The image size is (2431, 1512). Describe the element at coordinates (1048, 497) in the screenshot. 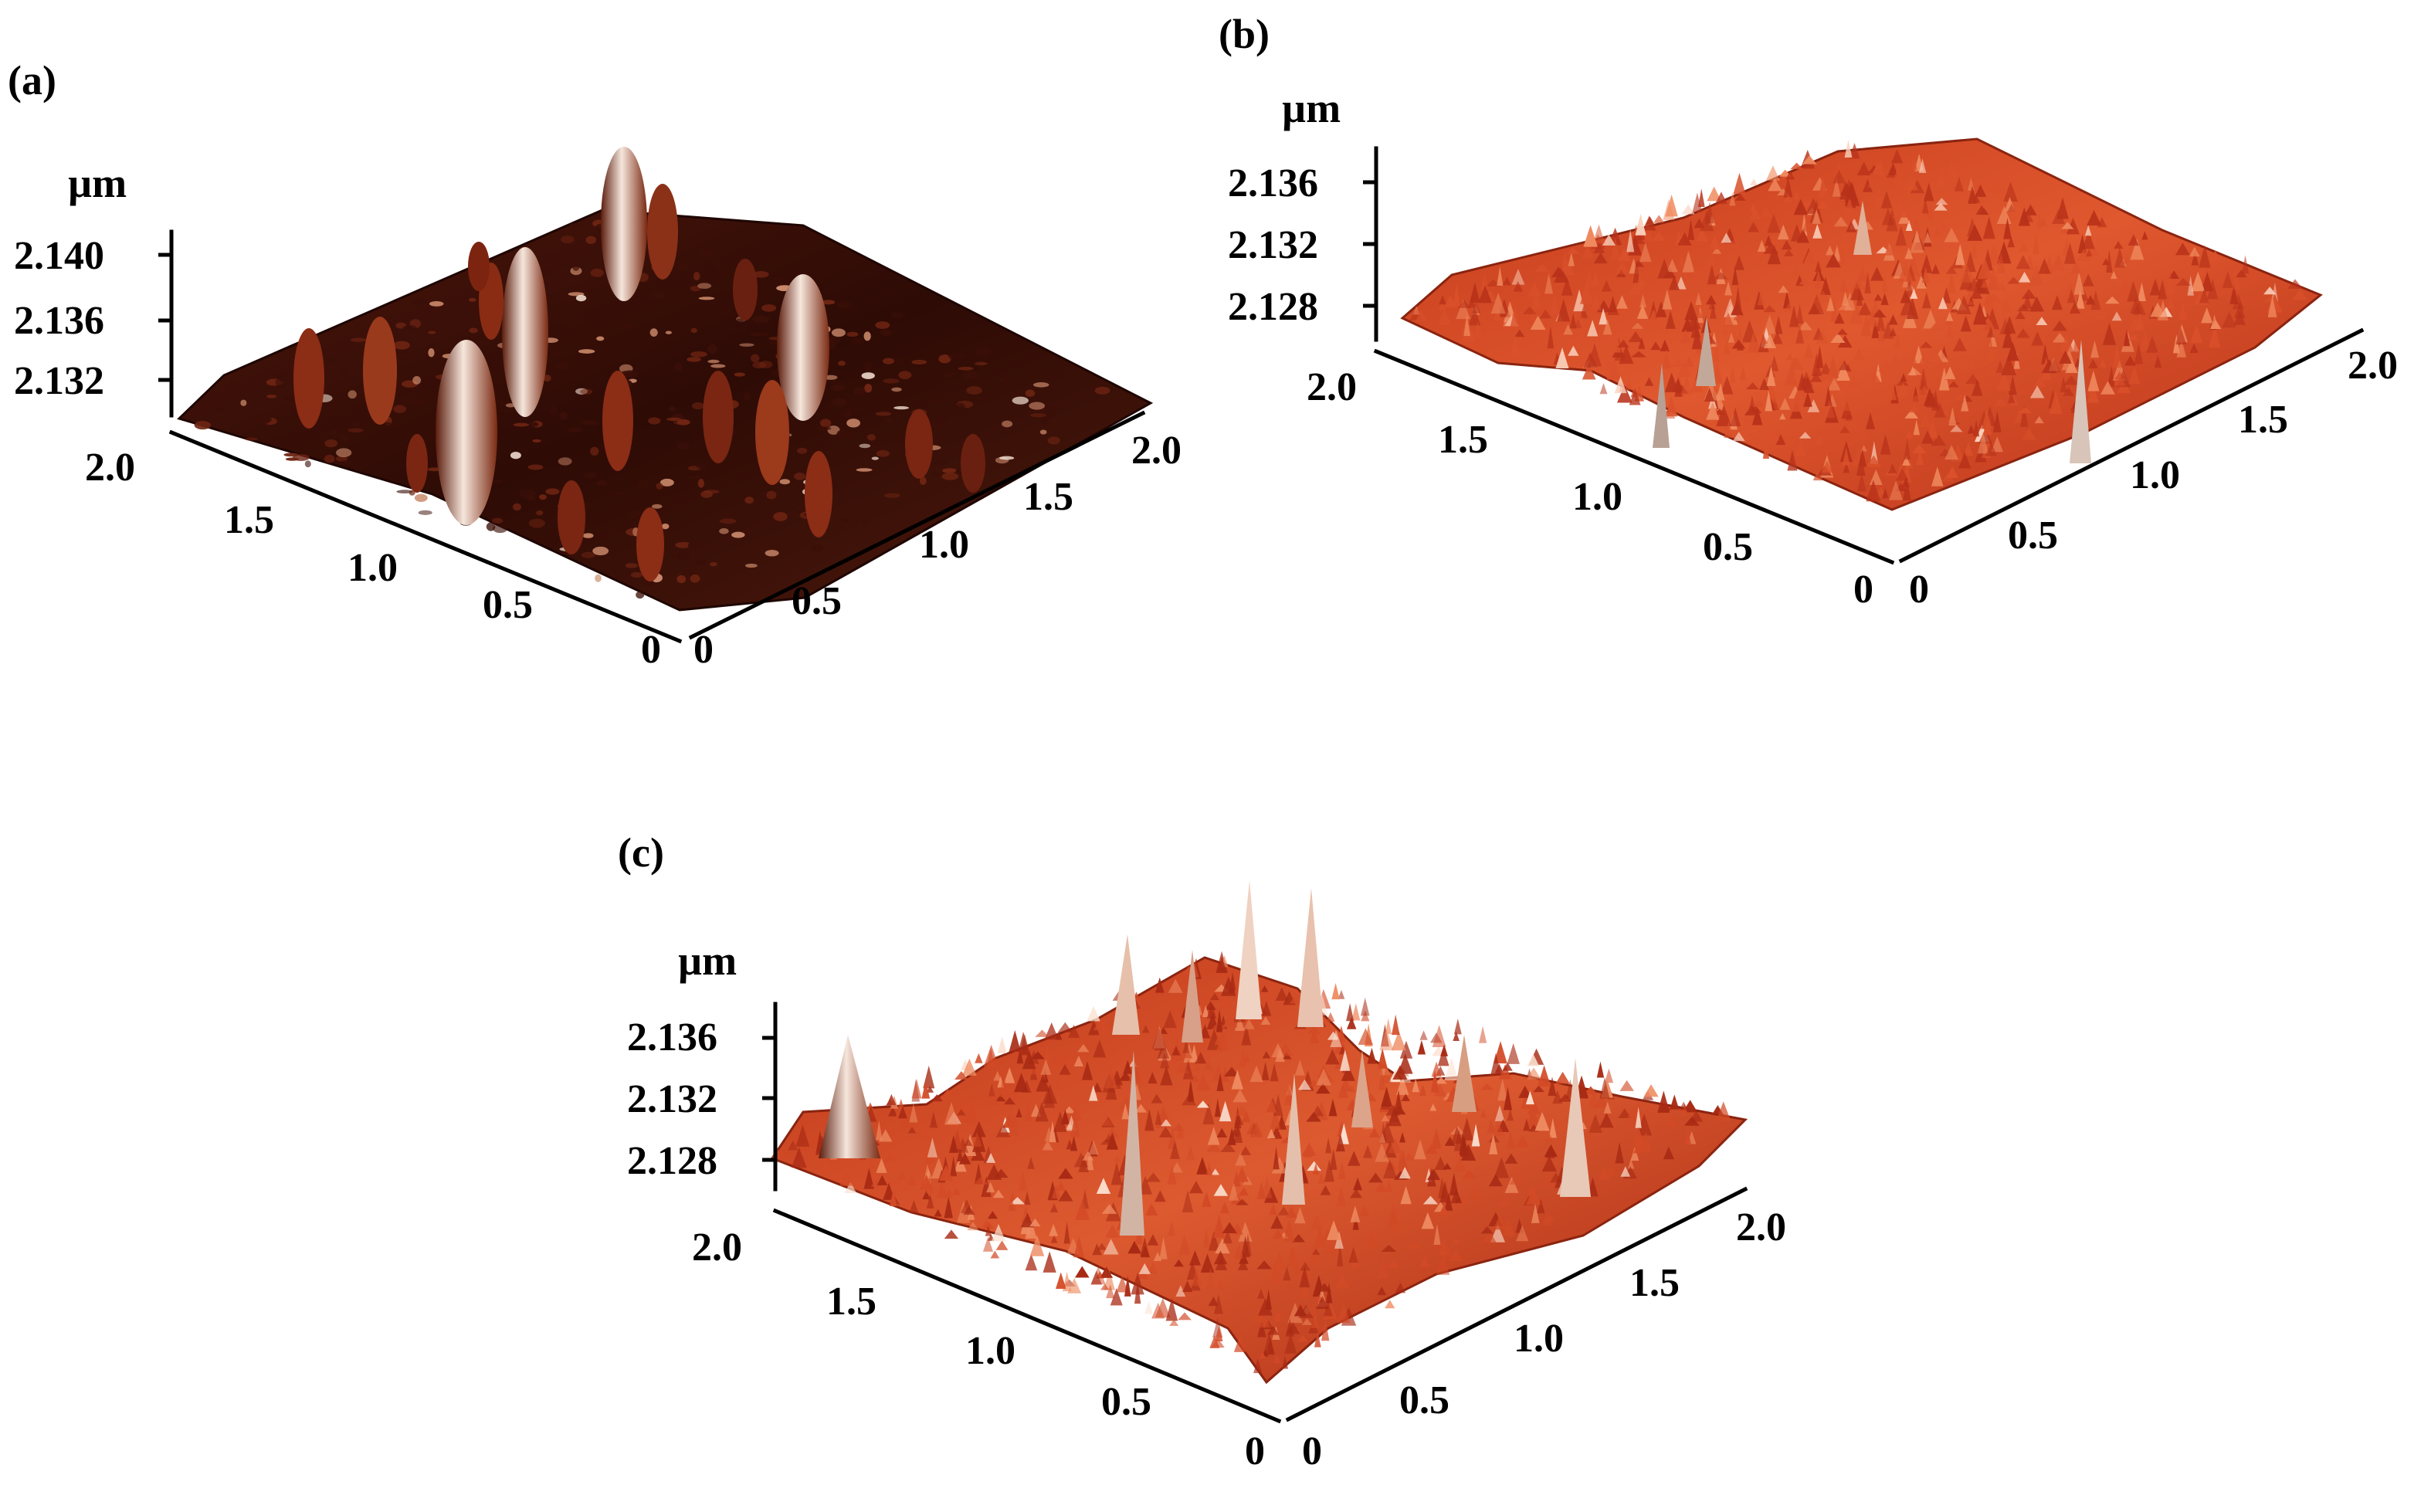

I see `right-axis-tick-label: 1.5` at that location.